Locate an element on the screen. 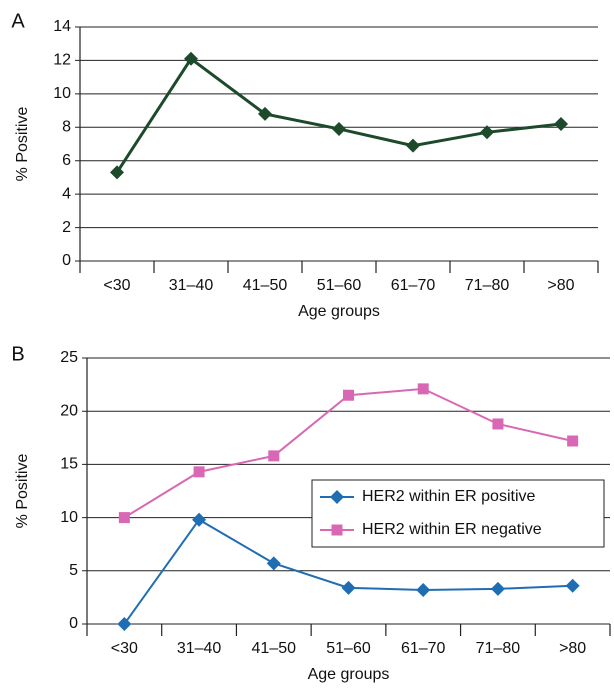 This screenshot has width=614, height=691. y-tick-label: 2 is located at coordinates (66, 227).